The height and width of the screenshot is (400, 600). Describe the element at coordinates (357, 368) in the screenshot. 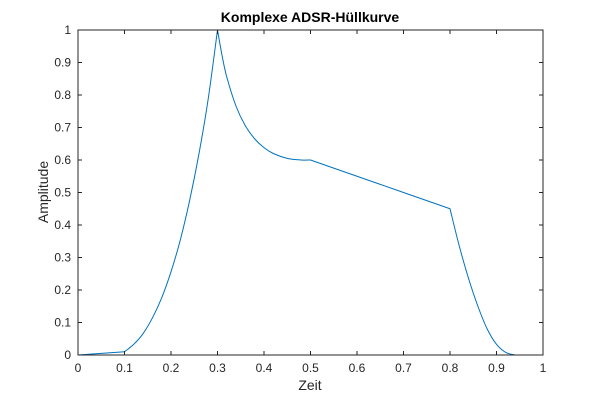

I see `x-tick-label: 0.6` at that location.